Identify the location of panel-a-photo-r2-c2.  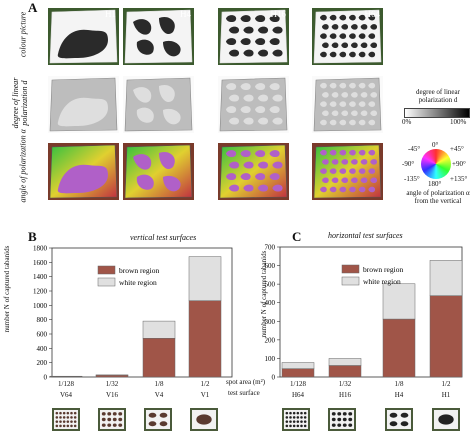
(158, 104).